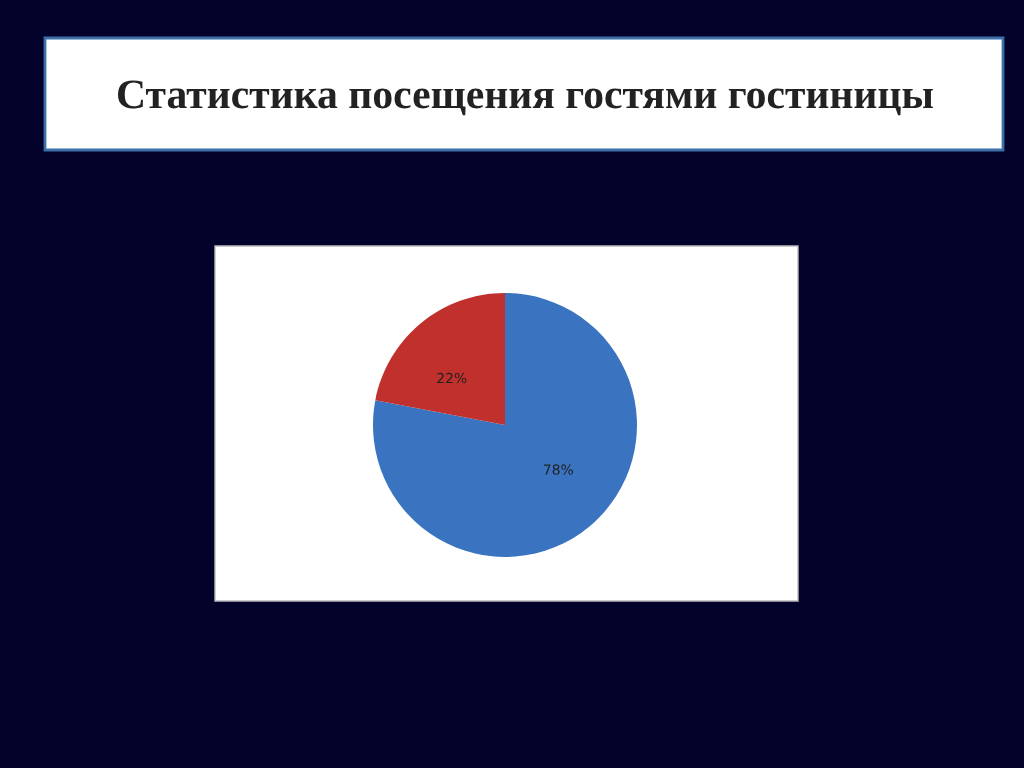 The height and width of the screenshot is (768, 1024). I want to click on data-label: 78%, so click(558, 469).